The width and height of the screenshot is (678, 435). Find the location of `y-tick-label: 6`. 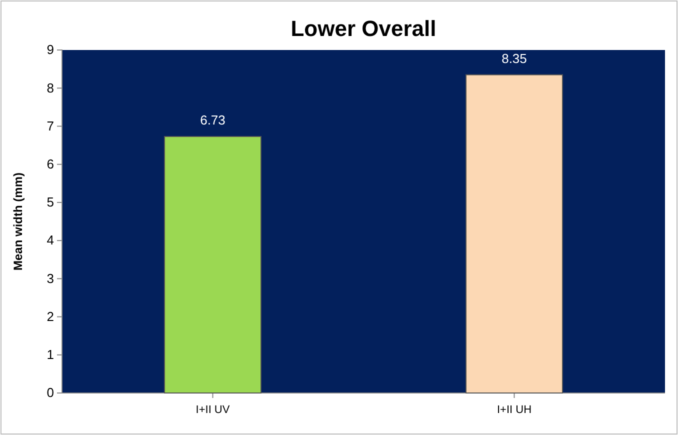

y-tick-label: 6 is located at coordinates (50, 164).